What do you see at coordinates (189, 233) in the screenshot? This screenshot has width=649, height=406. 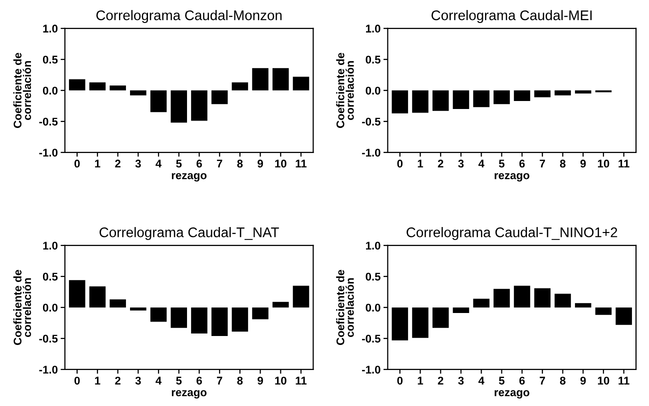 I see `chart-title: Correlograma Caudal-T_NAT` at bounding box center [189, 233].